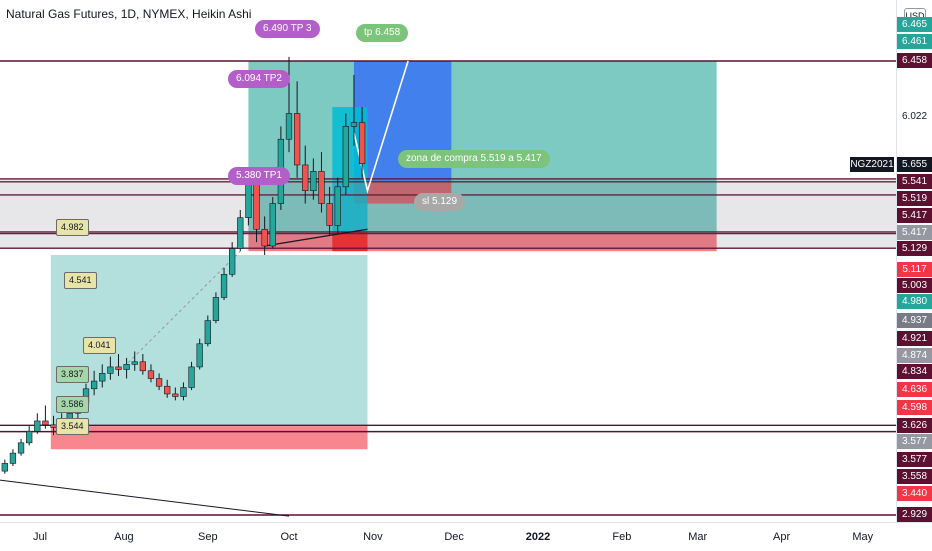  What do you see at coordinates (782, 537) in the screenshot?
I see `time-tick: Apr` at bounding box center [782, 537].